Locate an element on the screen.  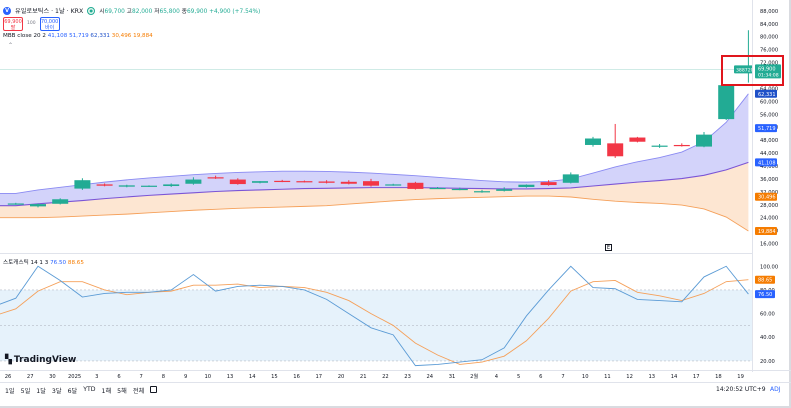
countdown-label: 01:34:08 is located at coordinates (768, 75).